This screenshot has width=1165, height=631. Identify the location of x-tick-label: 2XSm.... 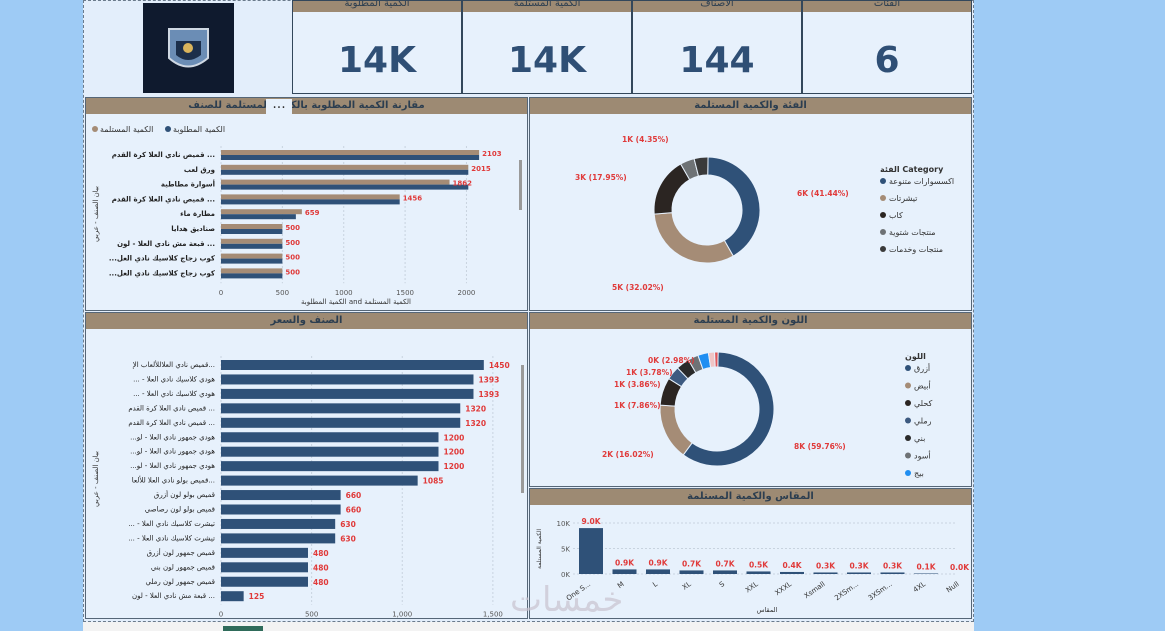
(846, 591).